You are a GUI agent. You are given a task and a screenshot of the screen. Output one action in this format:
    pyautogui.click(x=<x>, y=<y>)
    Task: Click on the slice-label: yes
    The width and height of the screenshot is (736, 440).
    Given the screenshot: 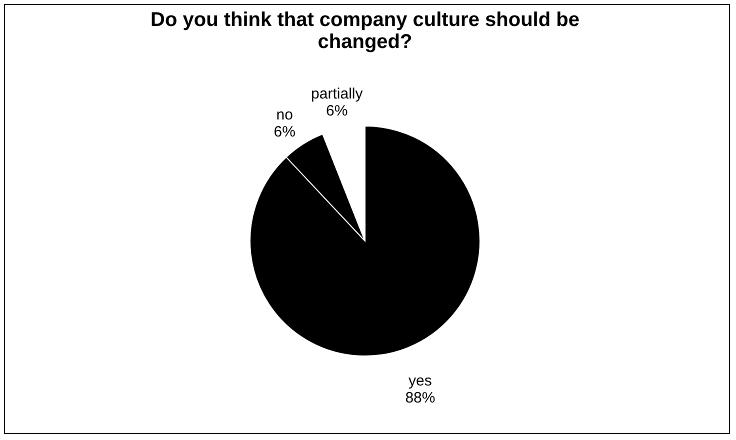 What is the action you would take?
    pyautogui.click(x=420, y=381)
    